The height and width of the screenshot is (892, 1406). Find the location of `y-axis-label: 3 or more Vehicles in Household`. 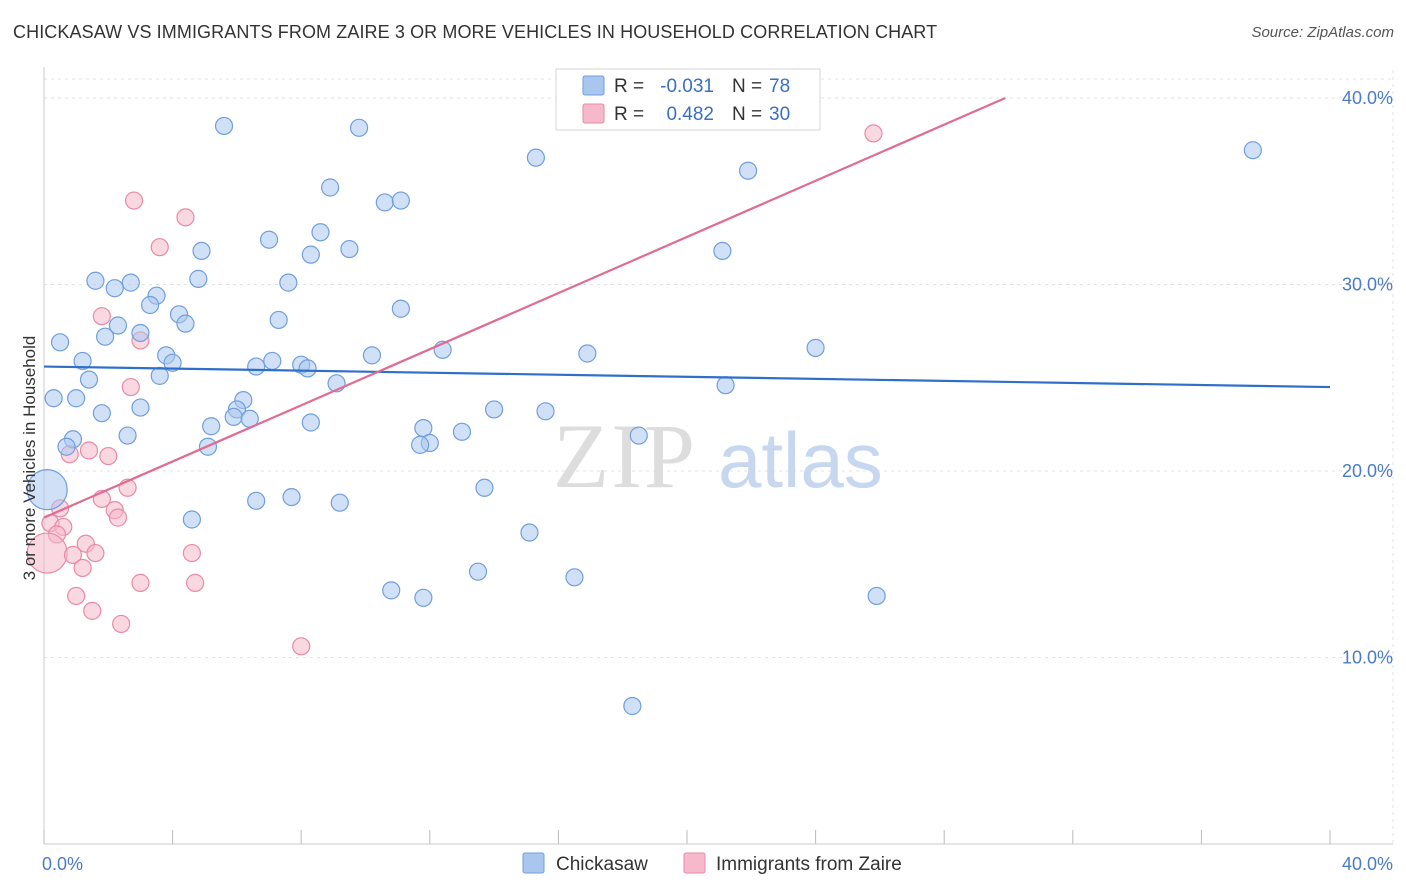

y-axis-label: 3 or more Vehicles in Household is located at coordinates (29, 458).